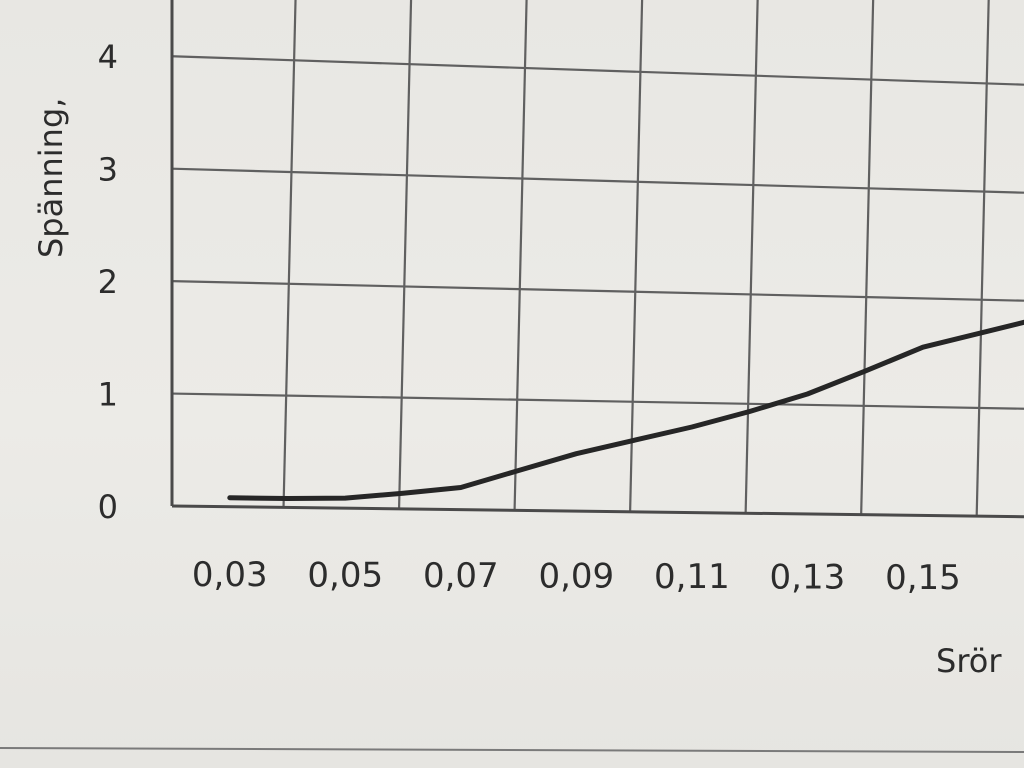  I want to click on x-tick-label: 0,15, so click(923, 578).